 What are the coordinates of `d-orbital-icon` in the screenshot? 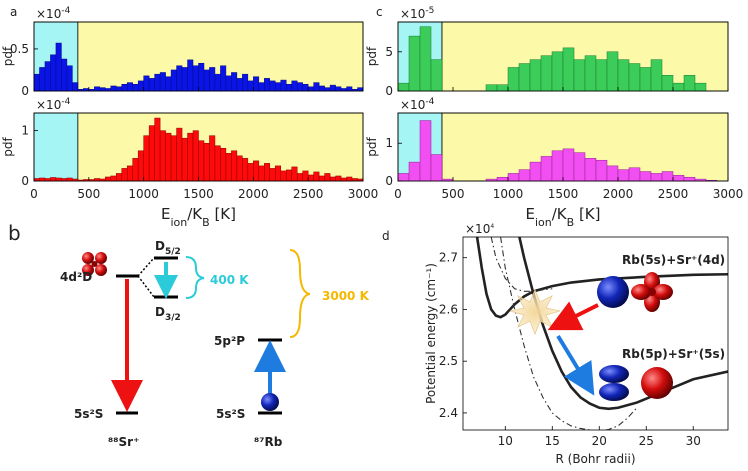 It's located at (94, 264).